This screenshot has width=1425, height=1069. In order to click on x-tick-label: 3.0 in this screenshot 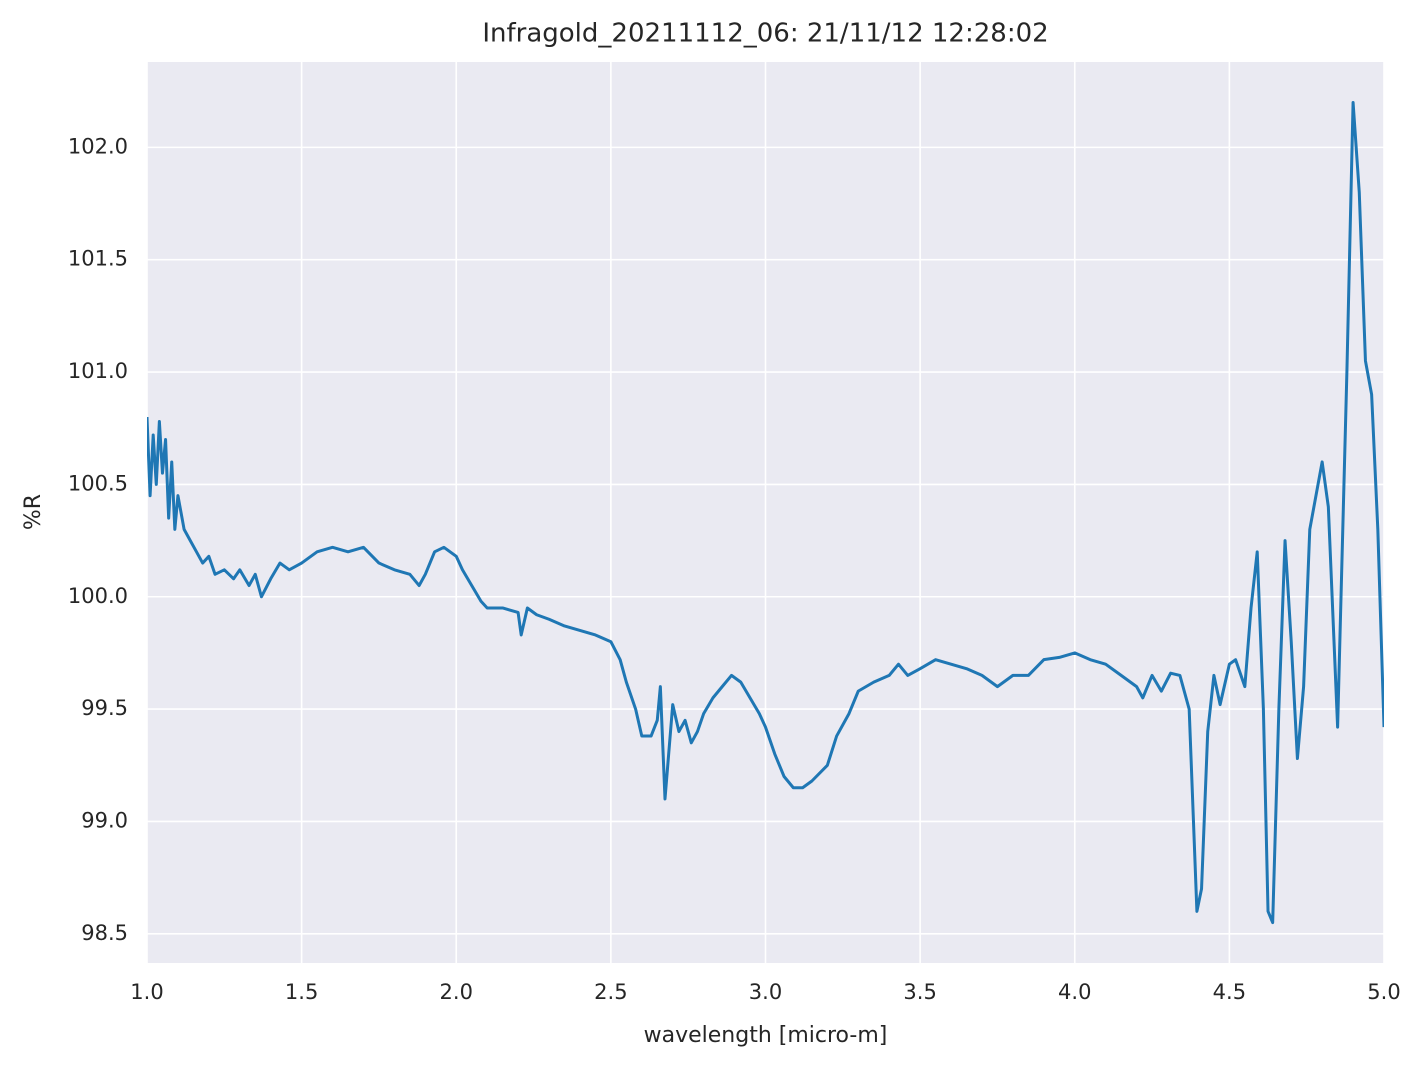, I will do `click(765, 992)`.